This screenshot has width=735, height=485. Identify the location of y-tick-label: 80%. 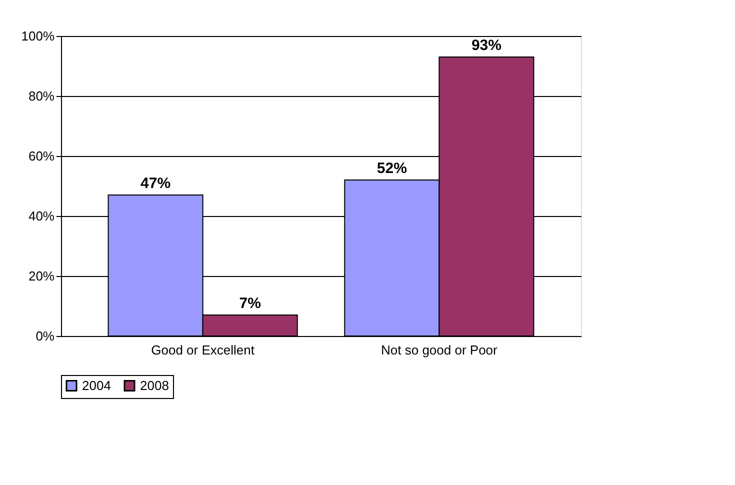
(41, 96).